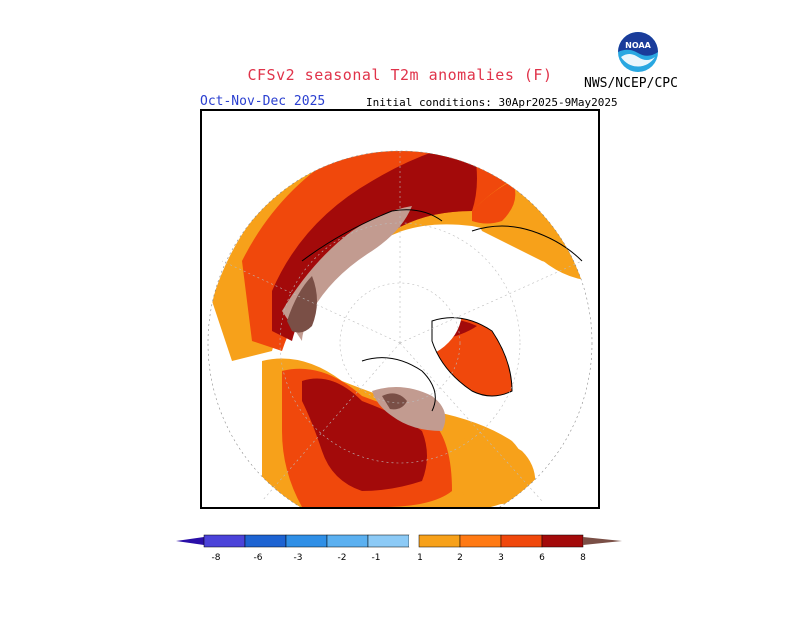 The image size is (800, 618). What do you see at coordinates (542, 558) in the screenshot?
I see `colorbar-tick-label: 6` at bounding box center [542, 558].